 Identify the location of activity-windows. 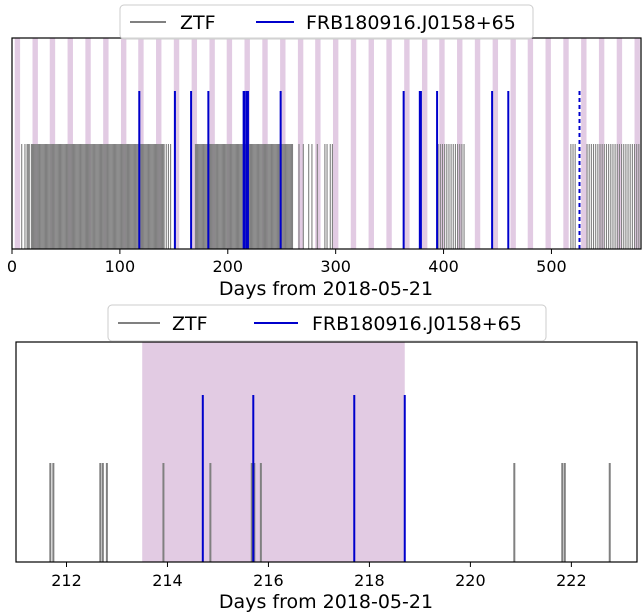
(273, 452).